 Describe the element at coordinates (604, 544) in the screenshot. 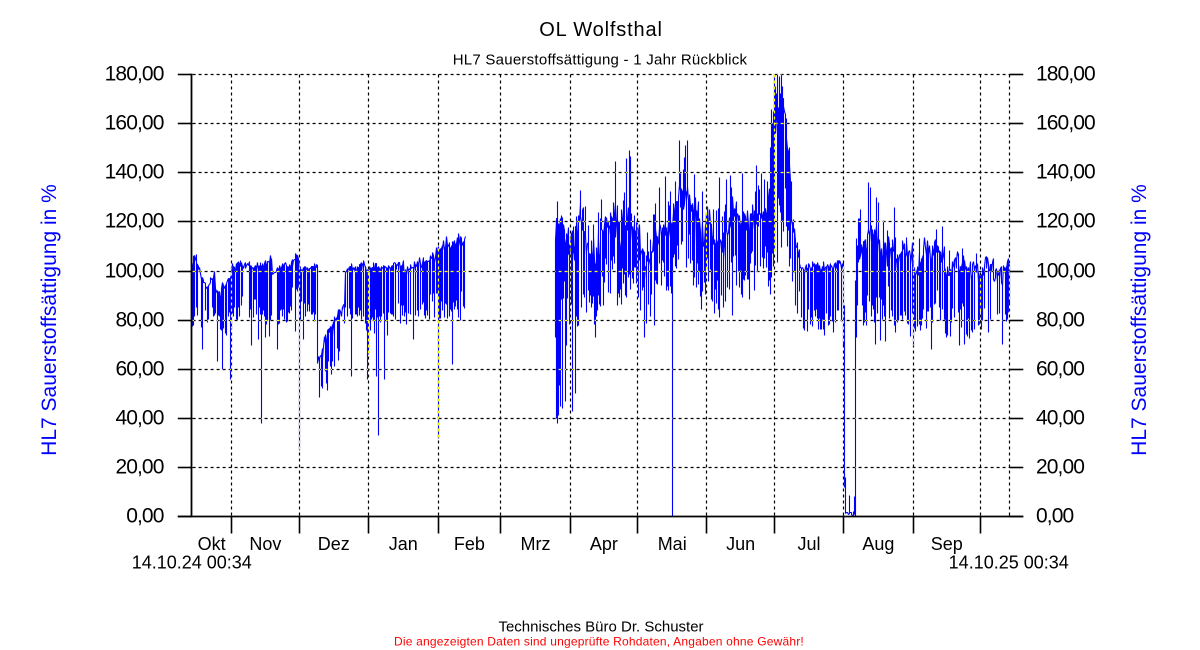

I see `svg-text: Apr` at that location.